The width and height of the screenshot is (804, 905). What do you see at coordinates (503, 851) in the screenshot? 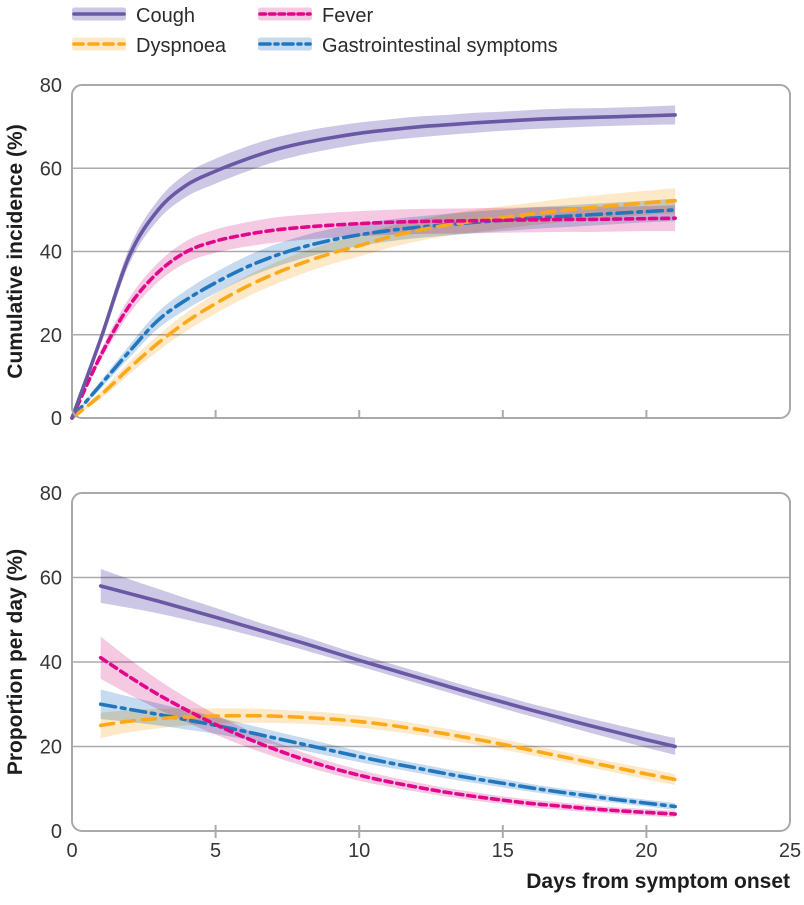
I see `x-tick-label: 15` at bounding box center [503, 851].